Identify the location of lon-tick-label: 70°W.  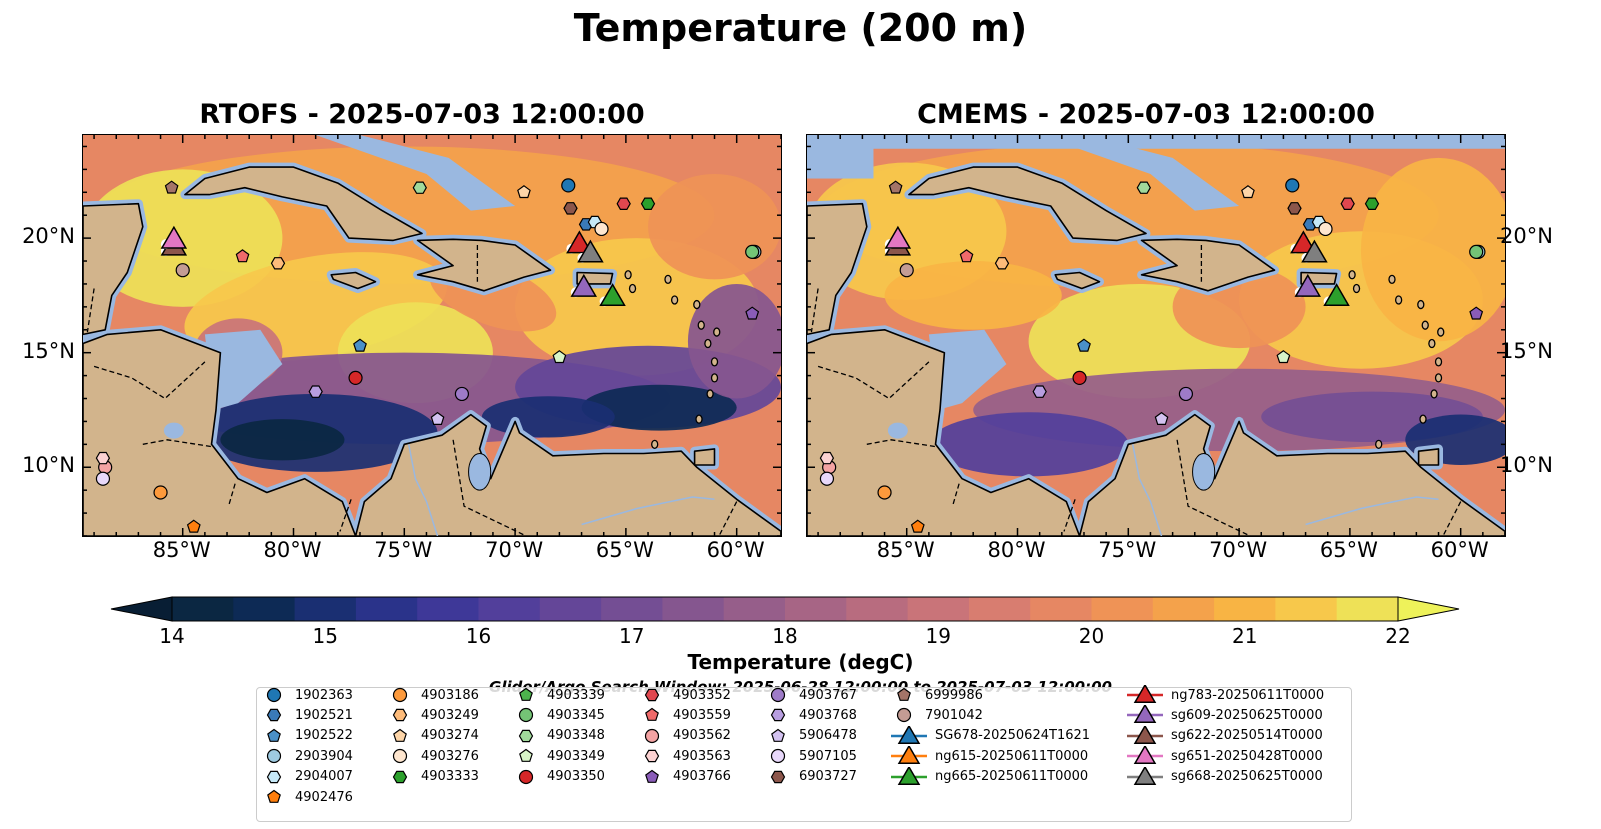
(1238, 550).